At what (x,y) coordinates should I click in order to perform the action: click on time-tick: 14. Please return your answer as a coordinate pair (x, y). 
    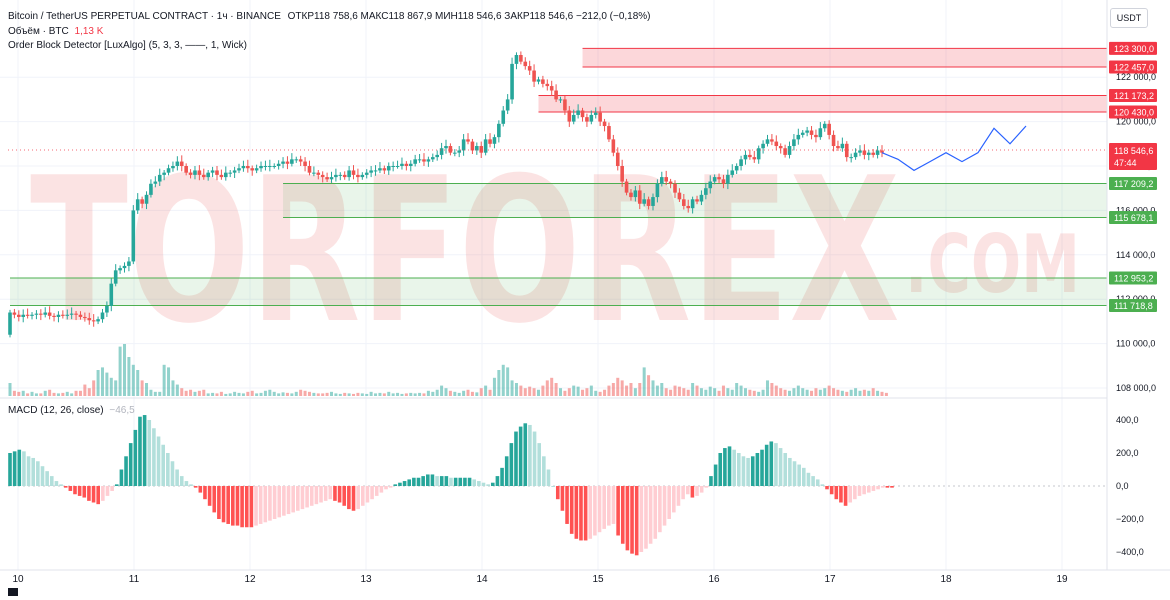
    Looking at the image, I should click on (482, 579).